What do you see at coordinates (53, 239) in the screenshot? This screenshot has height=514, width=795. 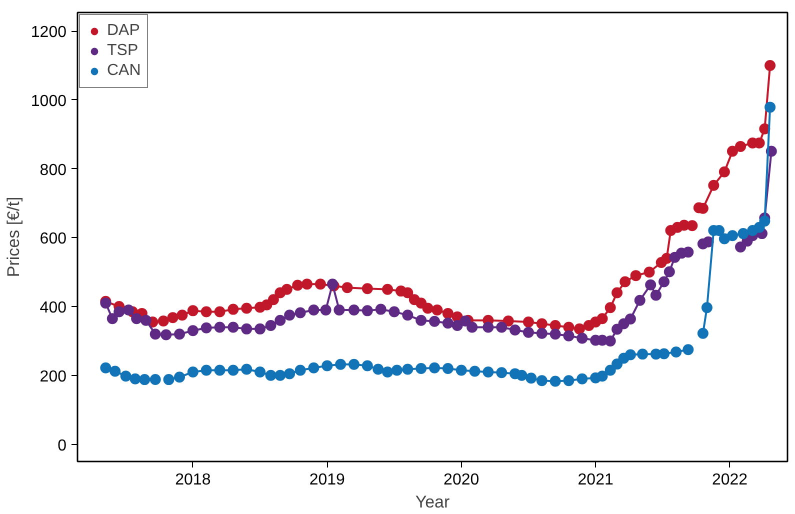 I see `y-tick-label: 600` at bounding box center [53, 239].